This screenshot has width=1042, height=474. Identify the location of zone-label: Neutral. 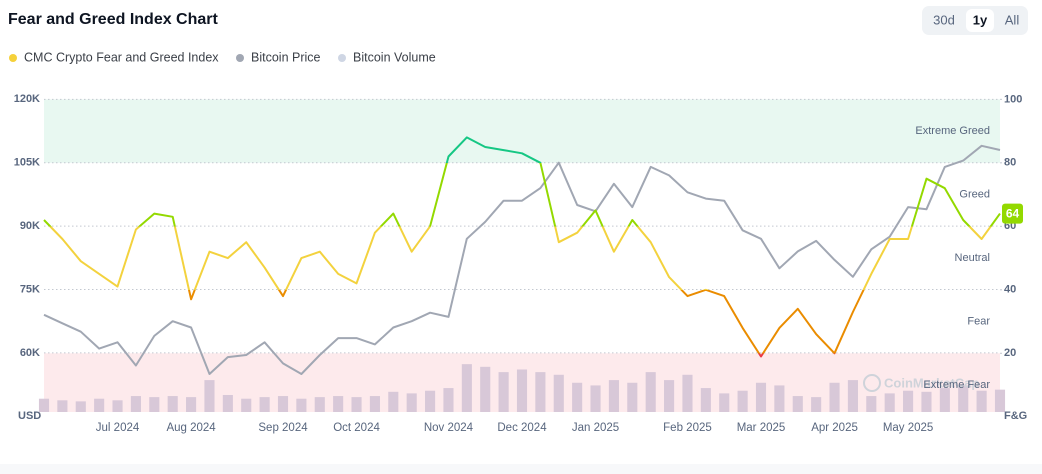
(972, 258).